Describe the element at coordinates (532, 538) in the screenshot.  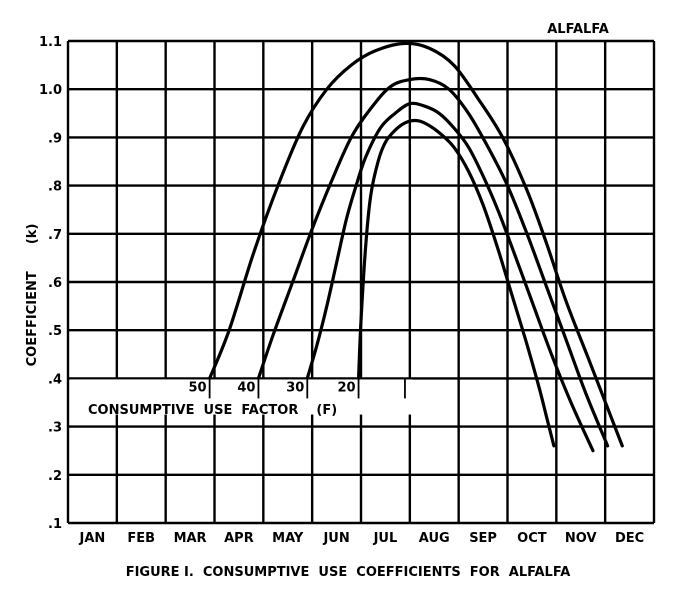
I see `x-tick-label: OCT` at that location.